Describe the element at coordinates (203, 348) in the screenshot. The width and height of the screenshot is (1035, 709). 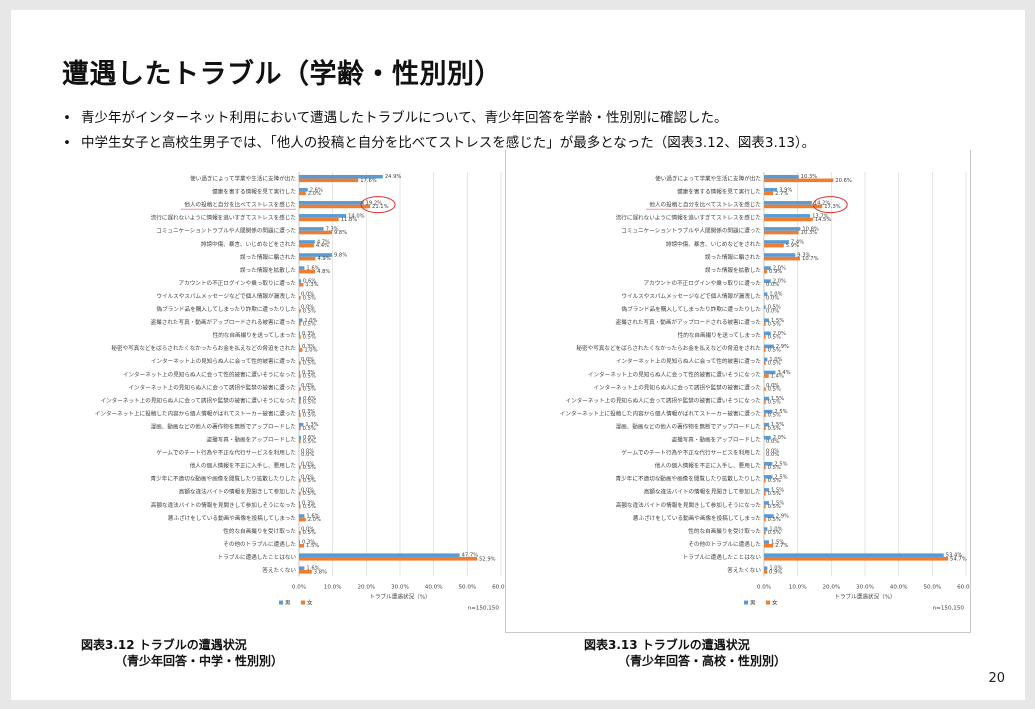
I see `category-label: 秘密や写真などをばらされたくなかったらお金を払えなどの脅迫をされた` at that location.